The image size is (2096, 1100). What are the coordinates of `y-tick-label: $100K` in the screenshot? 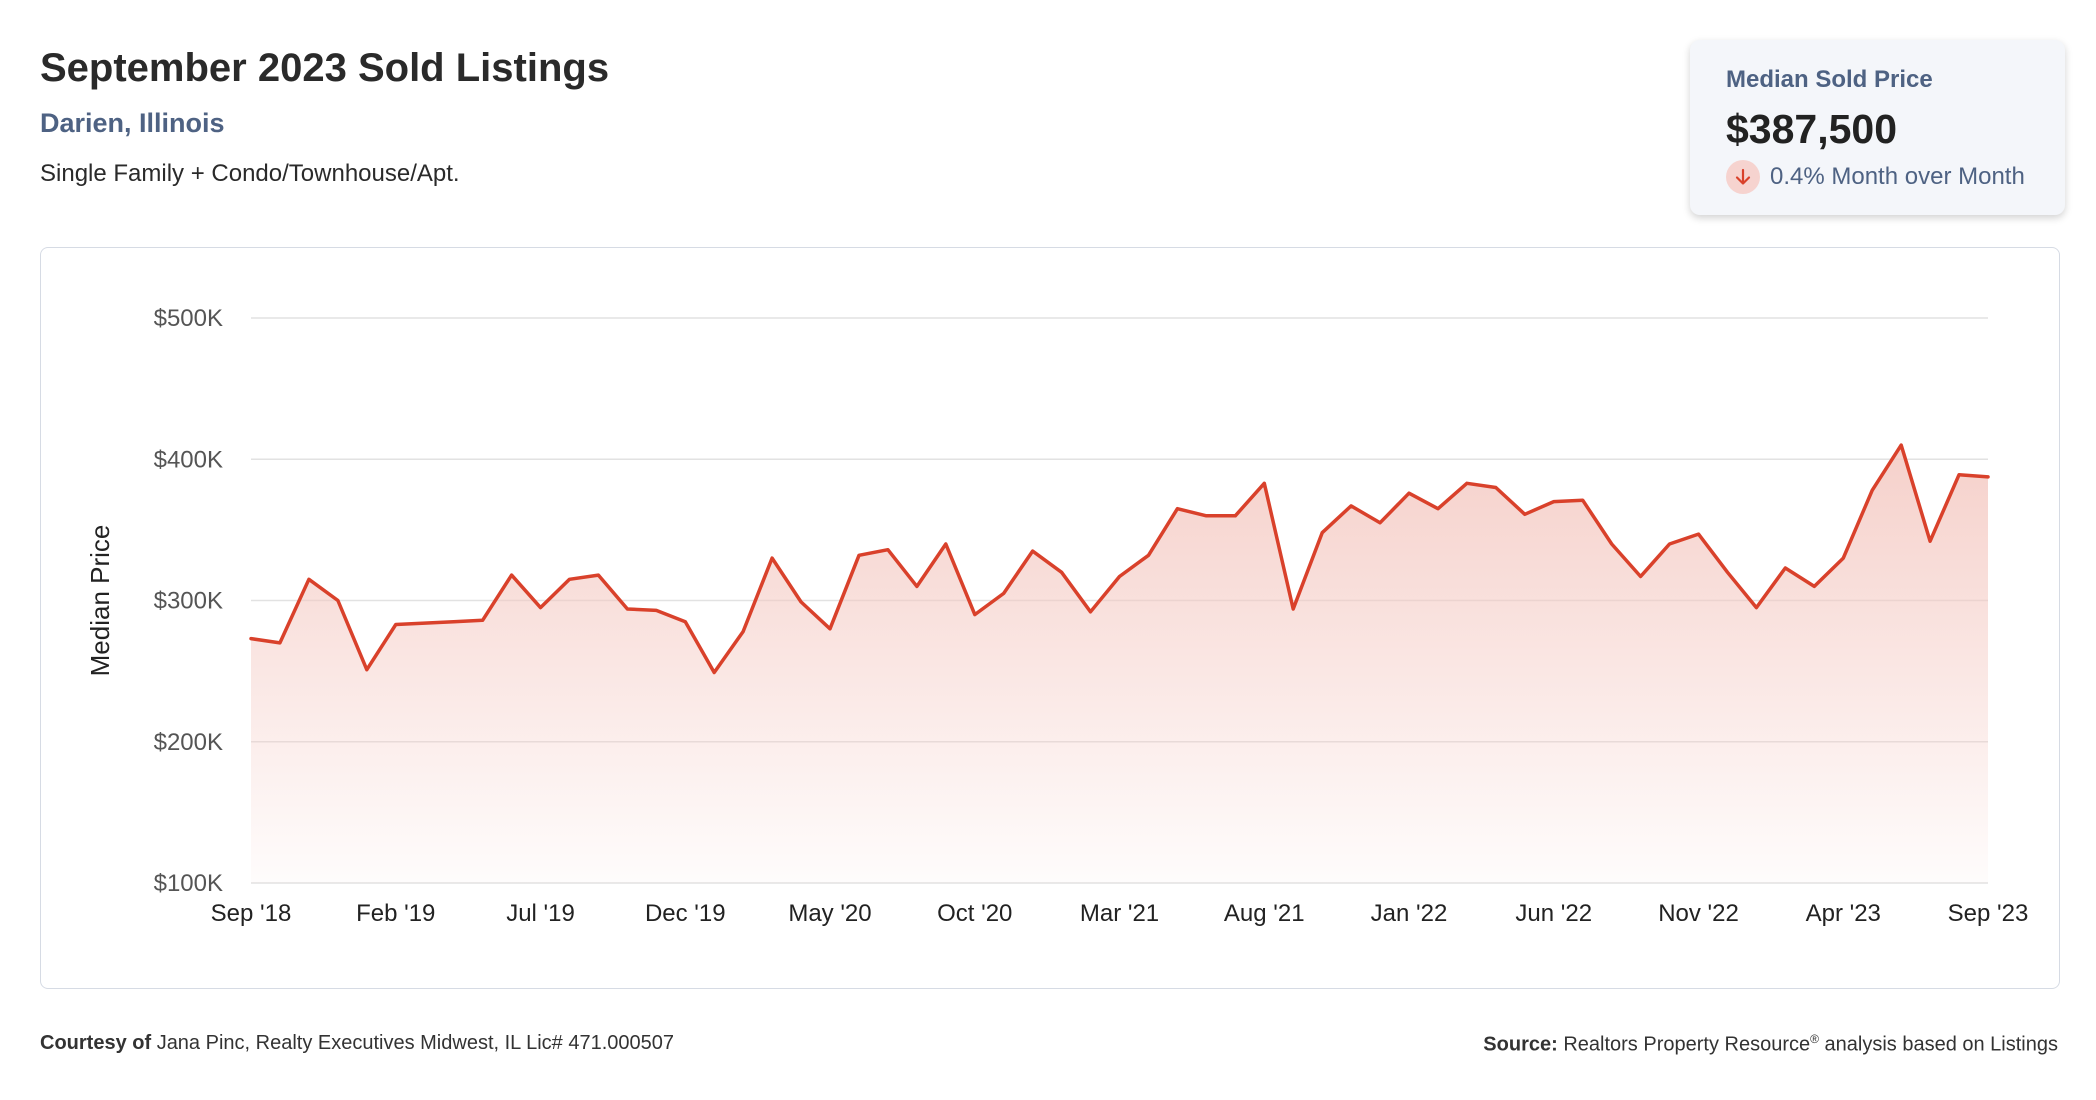 It's located at (188, 883).